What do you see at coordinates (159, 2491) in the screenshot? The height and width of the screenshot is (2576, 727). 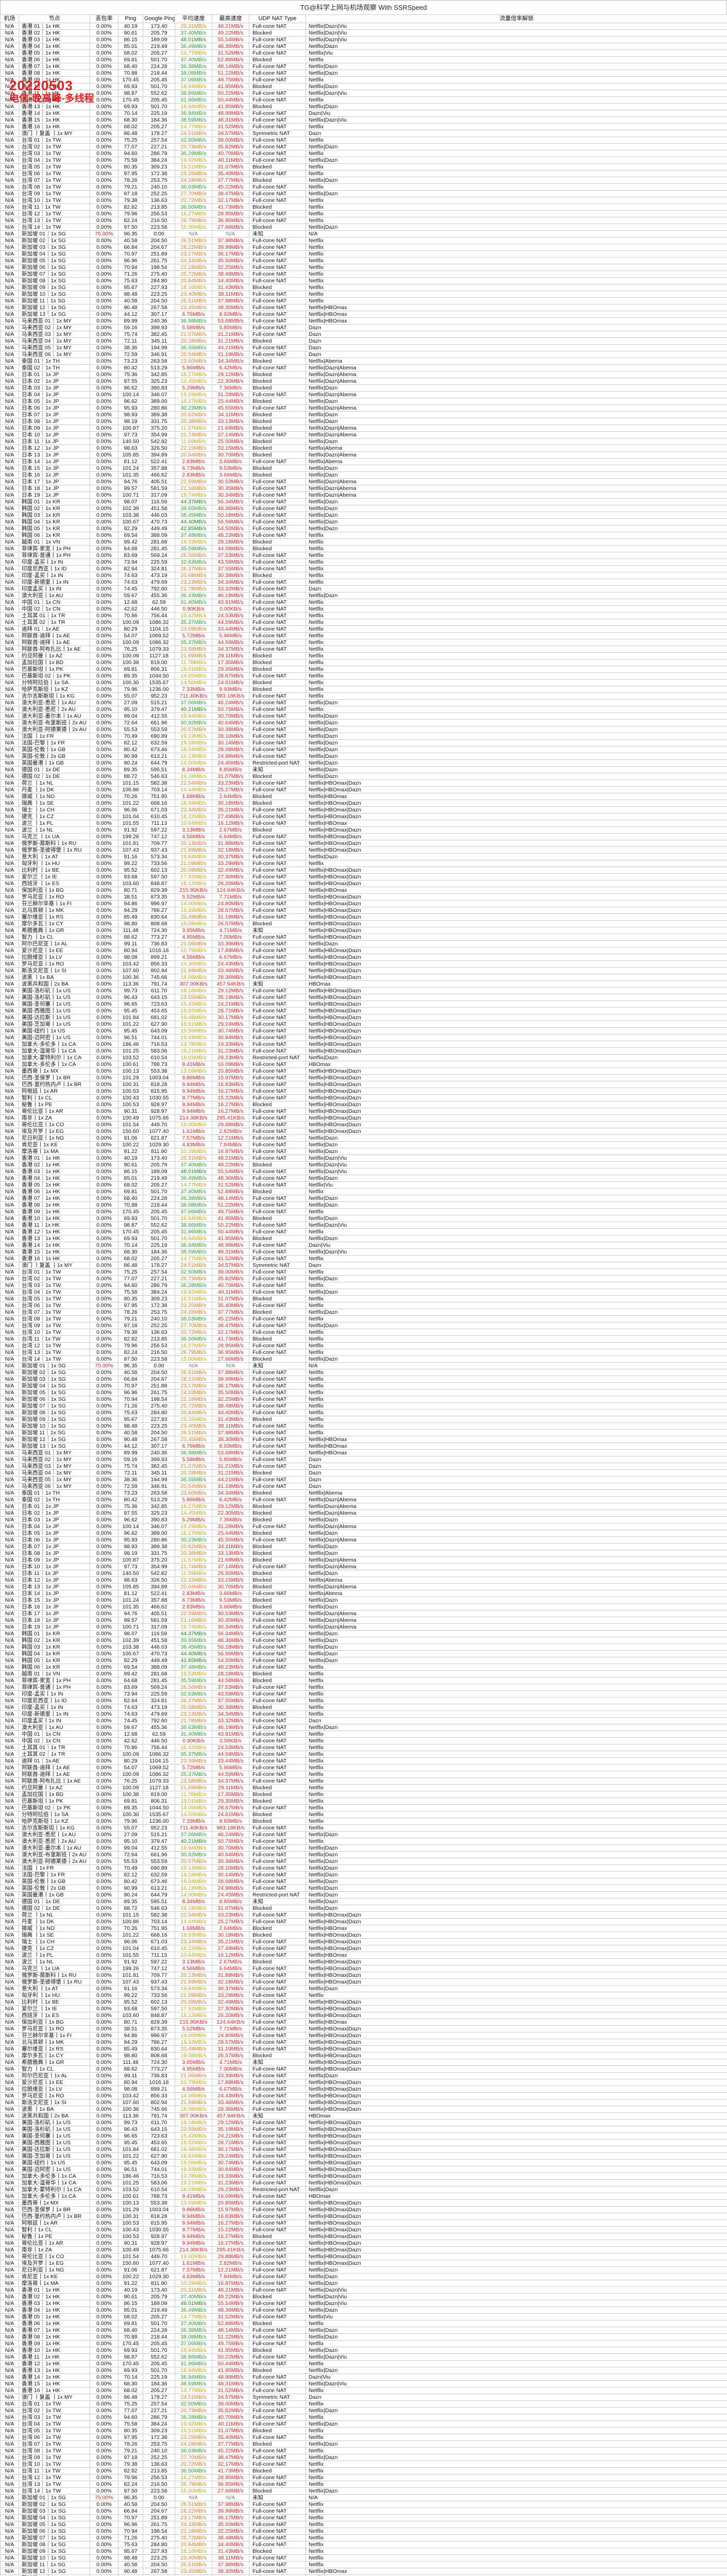 I see `cell-google-ping: 223.58` at bounding box center [159, 2491].